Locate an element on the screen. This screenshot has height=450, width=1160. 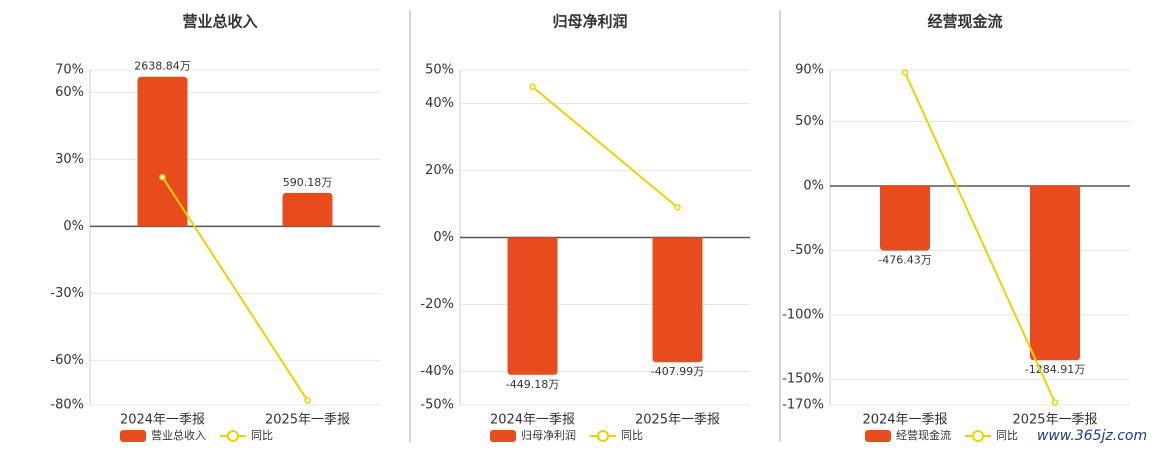
legend-label: 归母净利润 is located at coordinates (548, 435).